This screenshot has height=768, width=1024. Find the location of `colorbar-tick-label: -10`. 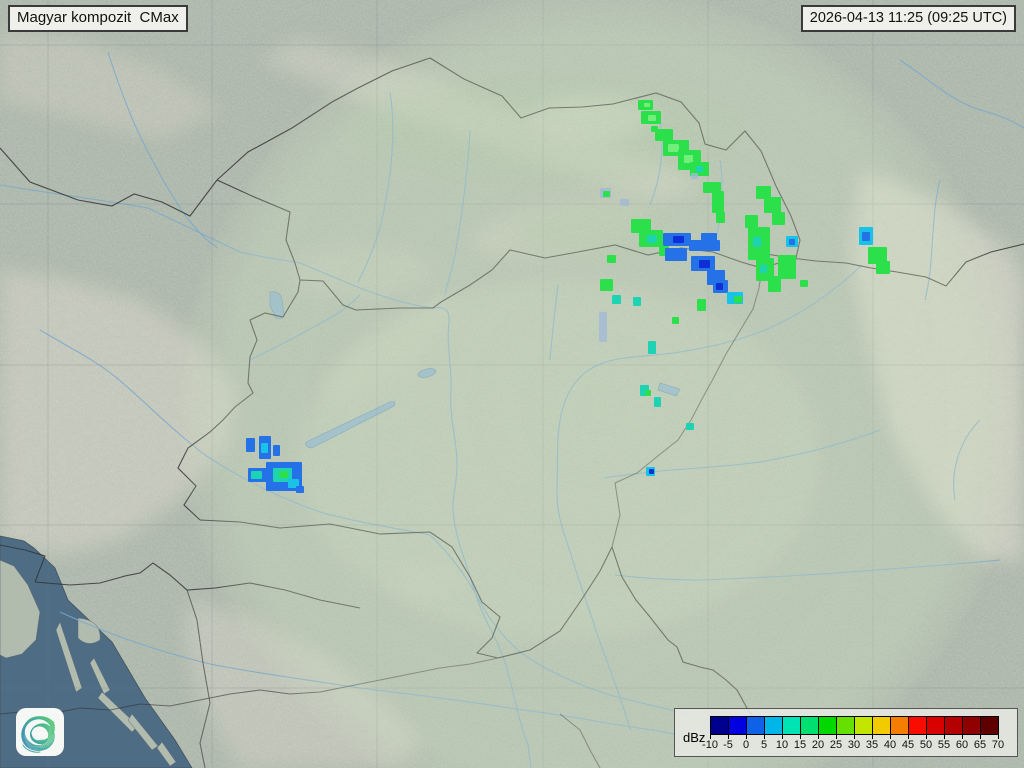

colorbar-tick-label: -10 is located at coordinates (710, 745).